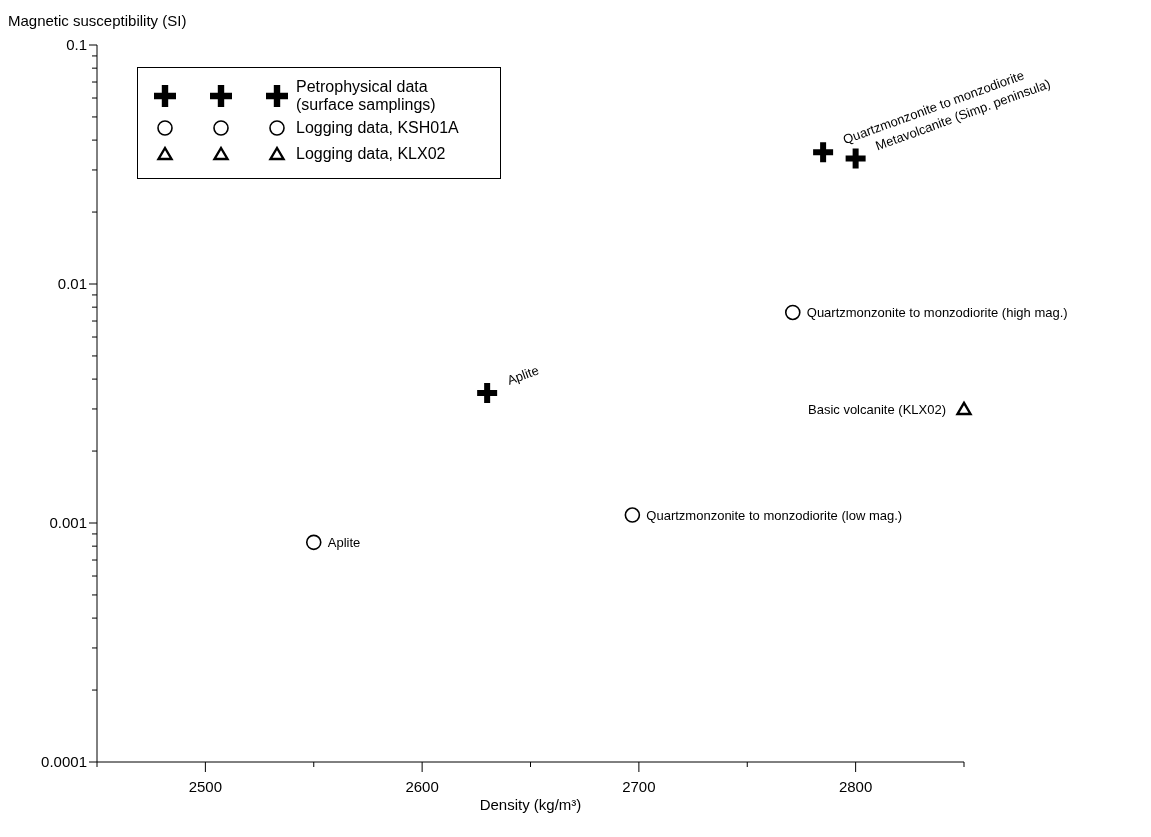 This screenshot has width=1151, height=837. Describe the element at coordinates (378, 128) in the screenshot. I see `legend-label: Logging data, KSH01A` at that location.